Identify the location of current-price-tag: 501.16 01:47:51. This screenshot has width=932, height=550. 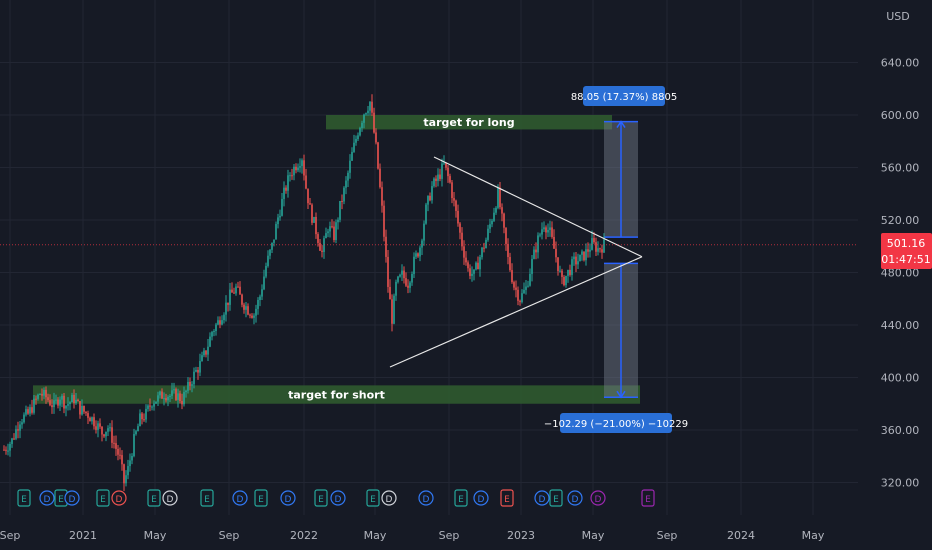
(906, 251).